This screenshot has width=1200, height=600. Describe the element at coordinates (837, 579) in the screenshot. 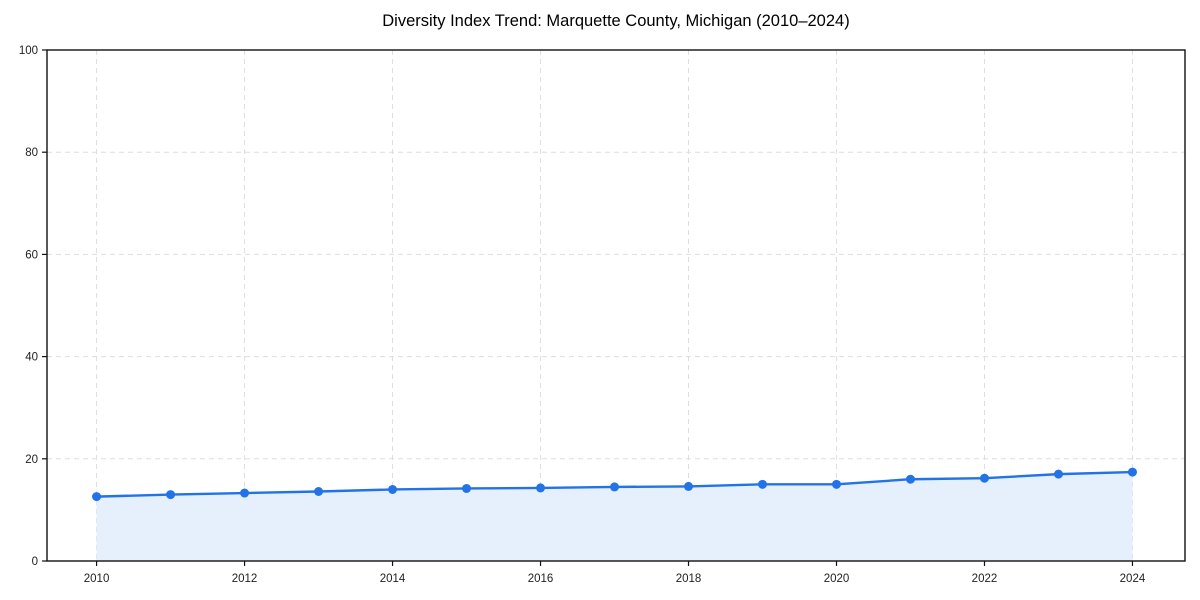

I see `x-axis-tick-label: 2020` at that location.